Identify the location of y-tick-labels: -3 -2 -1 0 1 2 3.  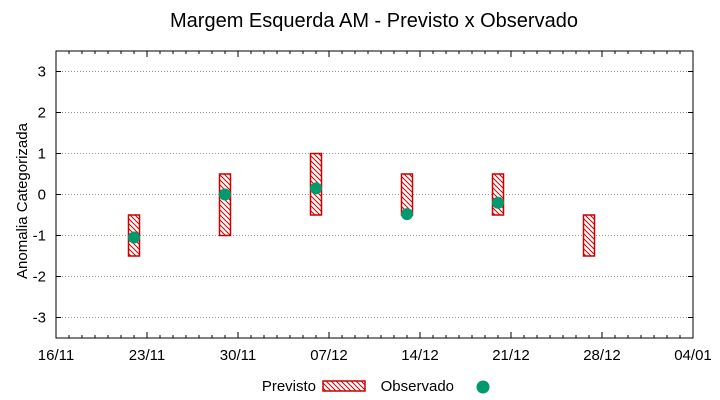
(39, 195).